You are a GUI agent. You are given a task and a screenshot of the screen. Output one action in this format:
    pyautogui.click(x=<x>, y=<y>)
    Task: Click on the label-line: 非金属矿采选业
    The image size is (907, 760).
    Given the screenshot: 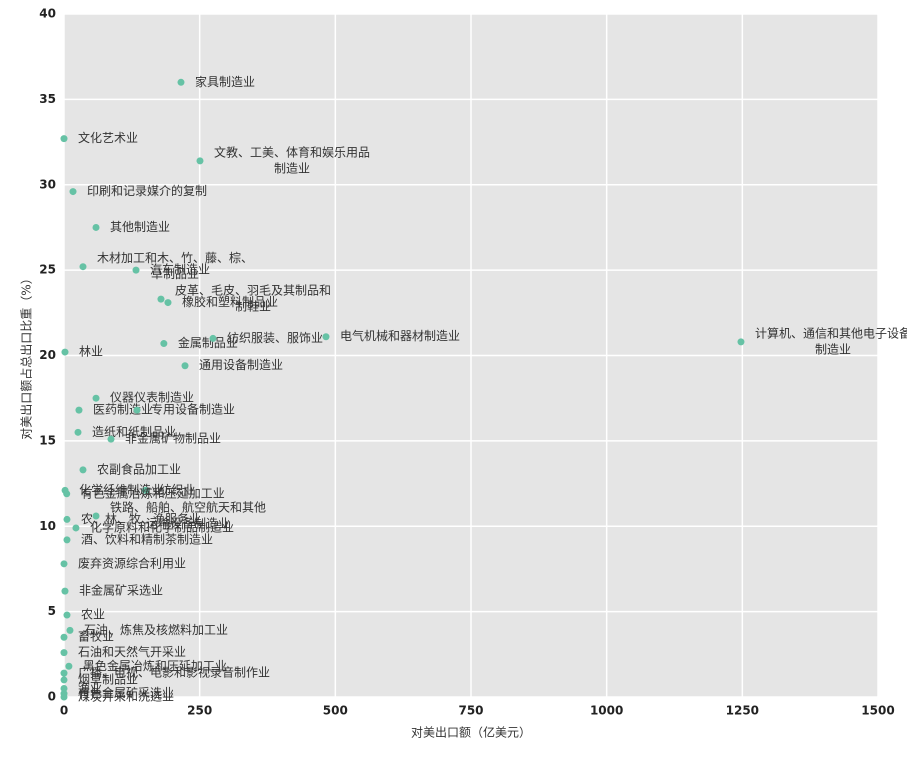 What is the action you would take?
    pyautogui.click(x=121, y=590)
    